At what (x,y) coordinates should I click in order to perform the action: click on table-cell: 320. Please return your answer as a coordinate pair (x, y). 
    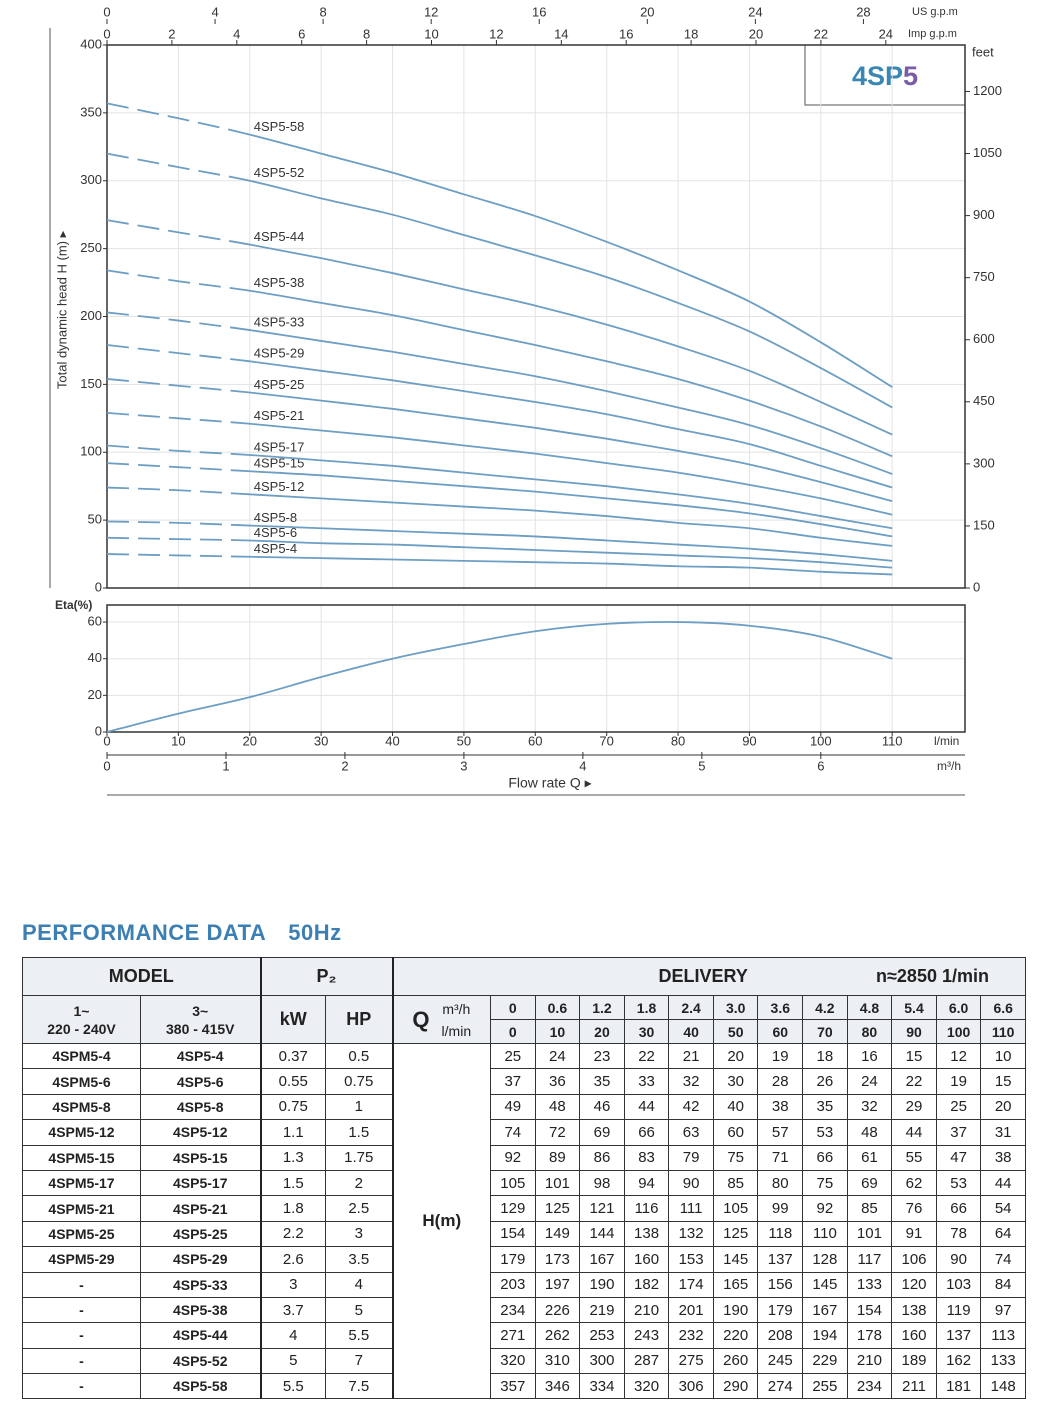
    Looking at the image, I should click on (646, 1386).